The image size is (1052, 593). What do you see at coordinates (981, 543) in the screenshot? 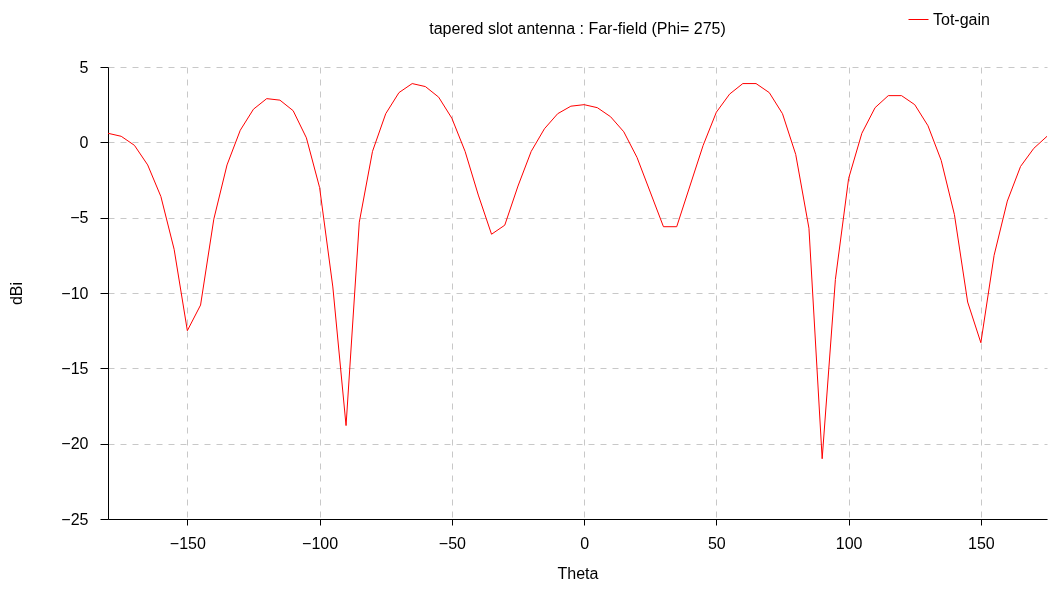
I see `x-tick-label: 150` at bounding box center [981, 543].